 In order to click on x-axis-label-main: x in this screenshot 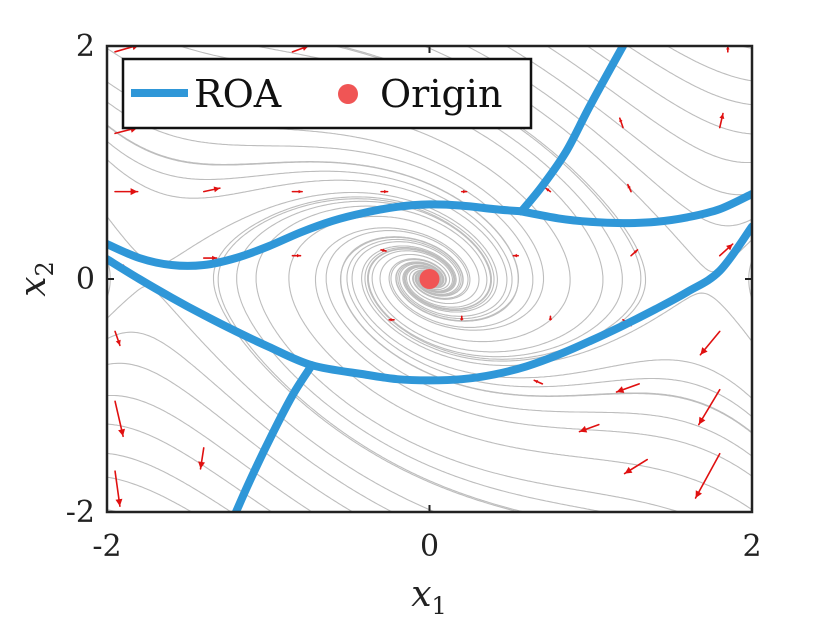, I will do `click(421, 594)`.